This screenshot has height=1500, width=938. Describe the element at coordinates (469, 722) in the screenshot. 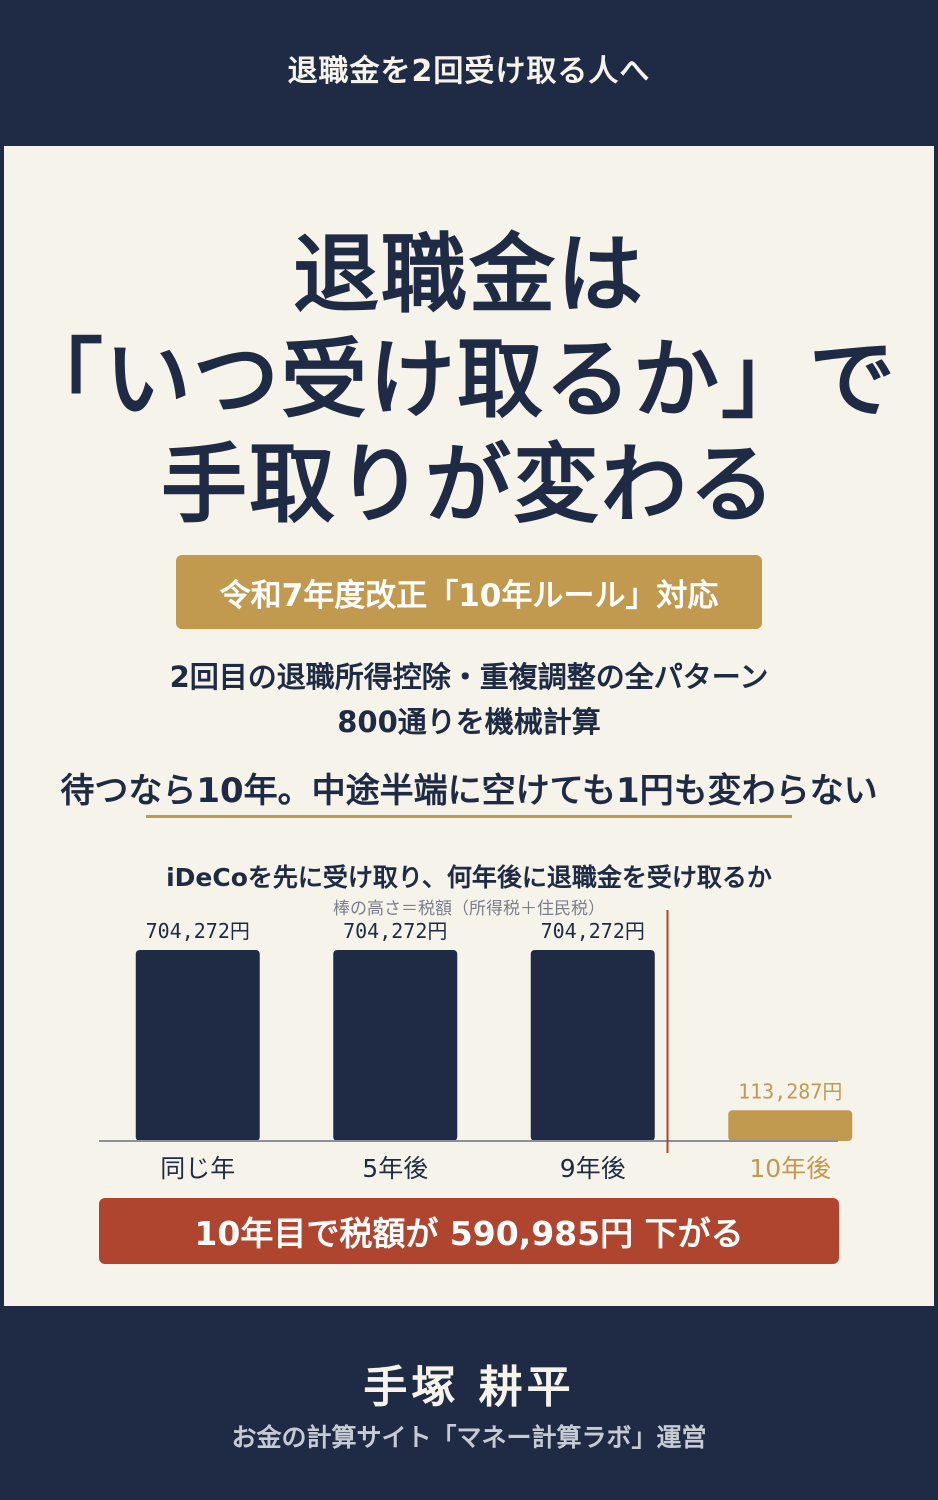

I see `subtitle-line-2: 800通りを機械計算` at that location.